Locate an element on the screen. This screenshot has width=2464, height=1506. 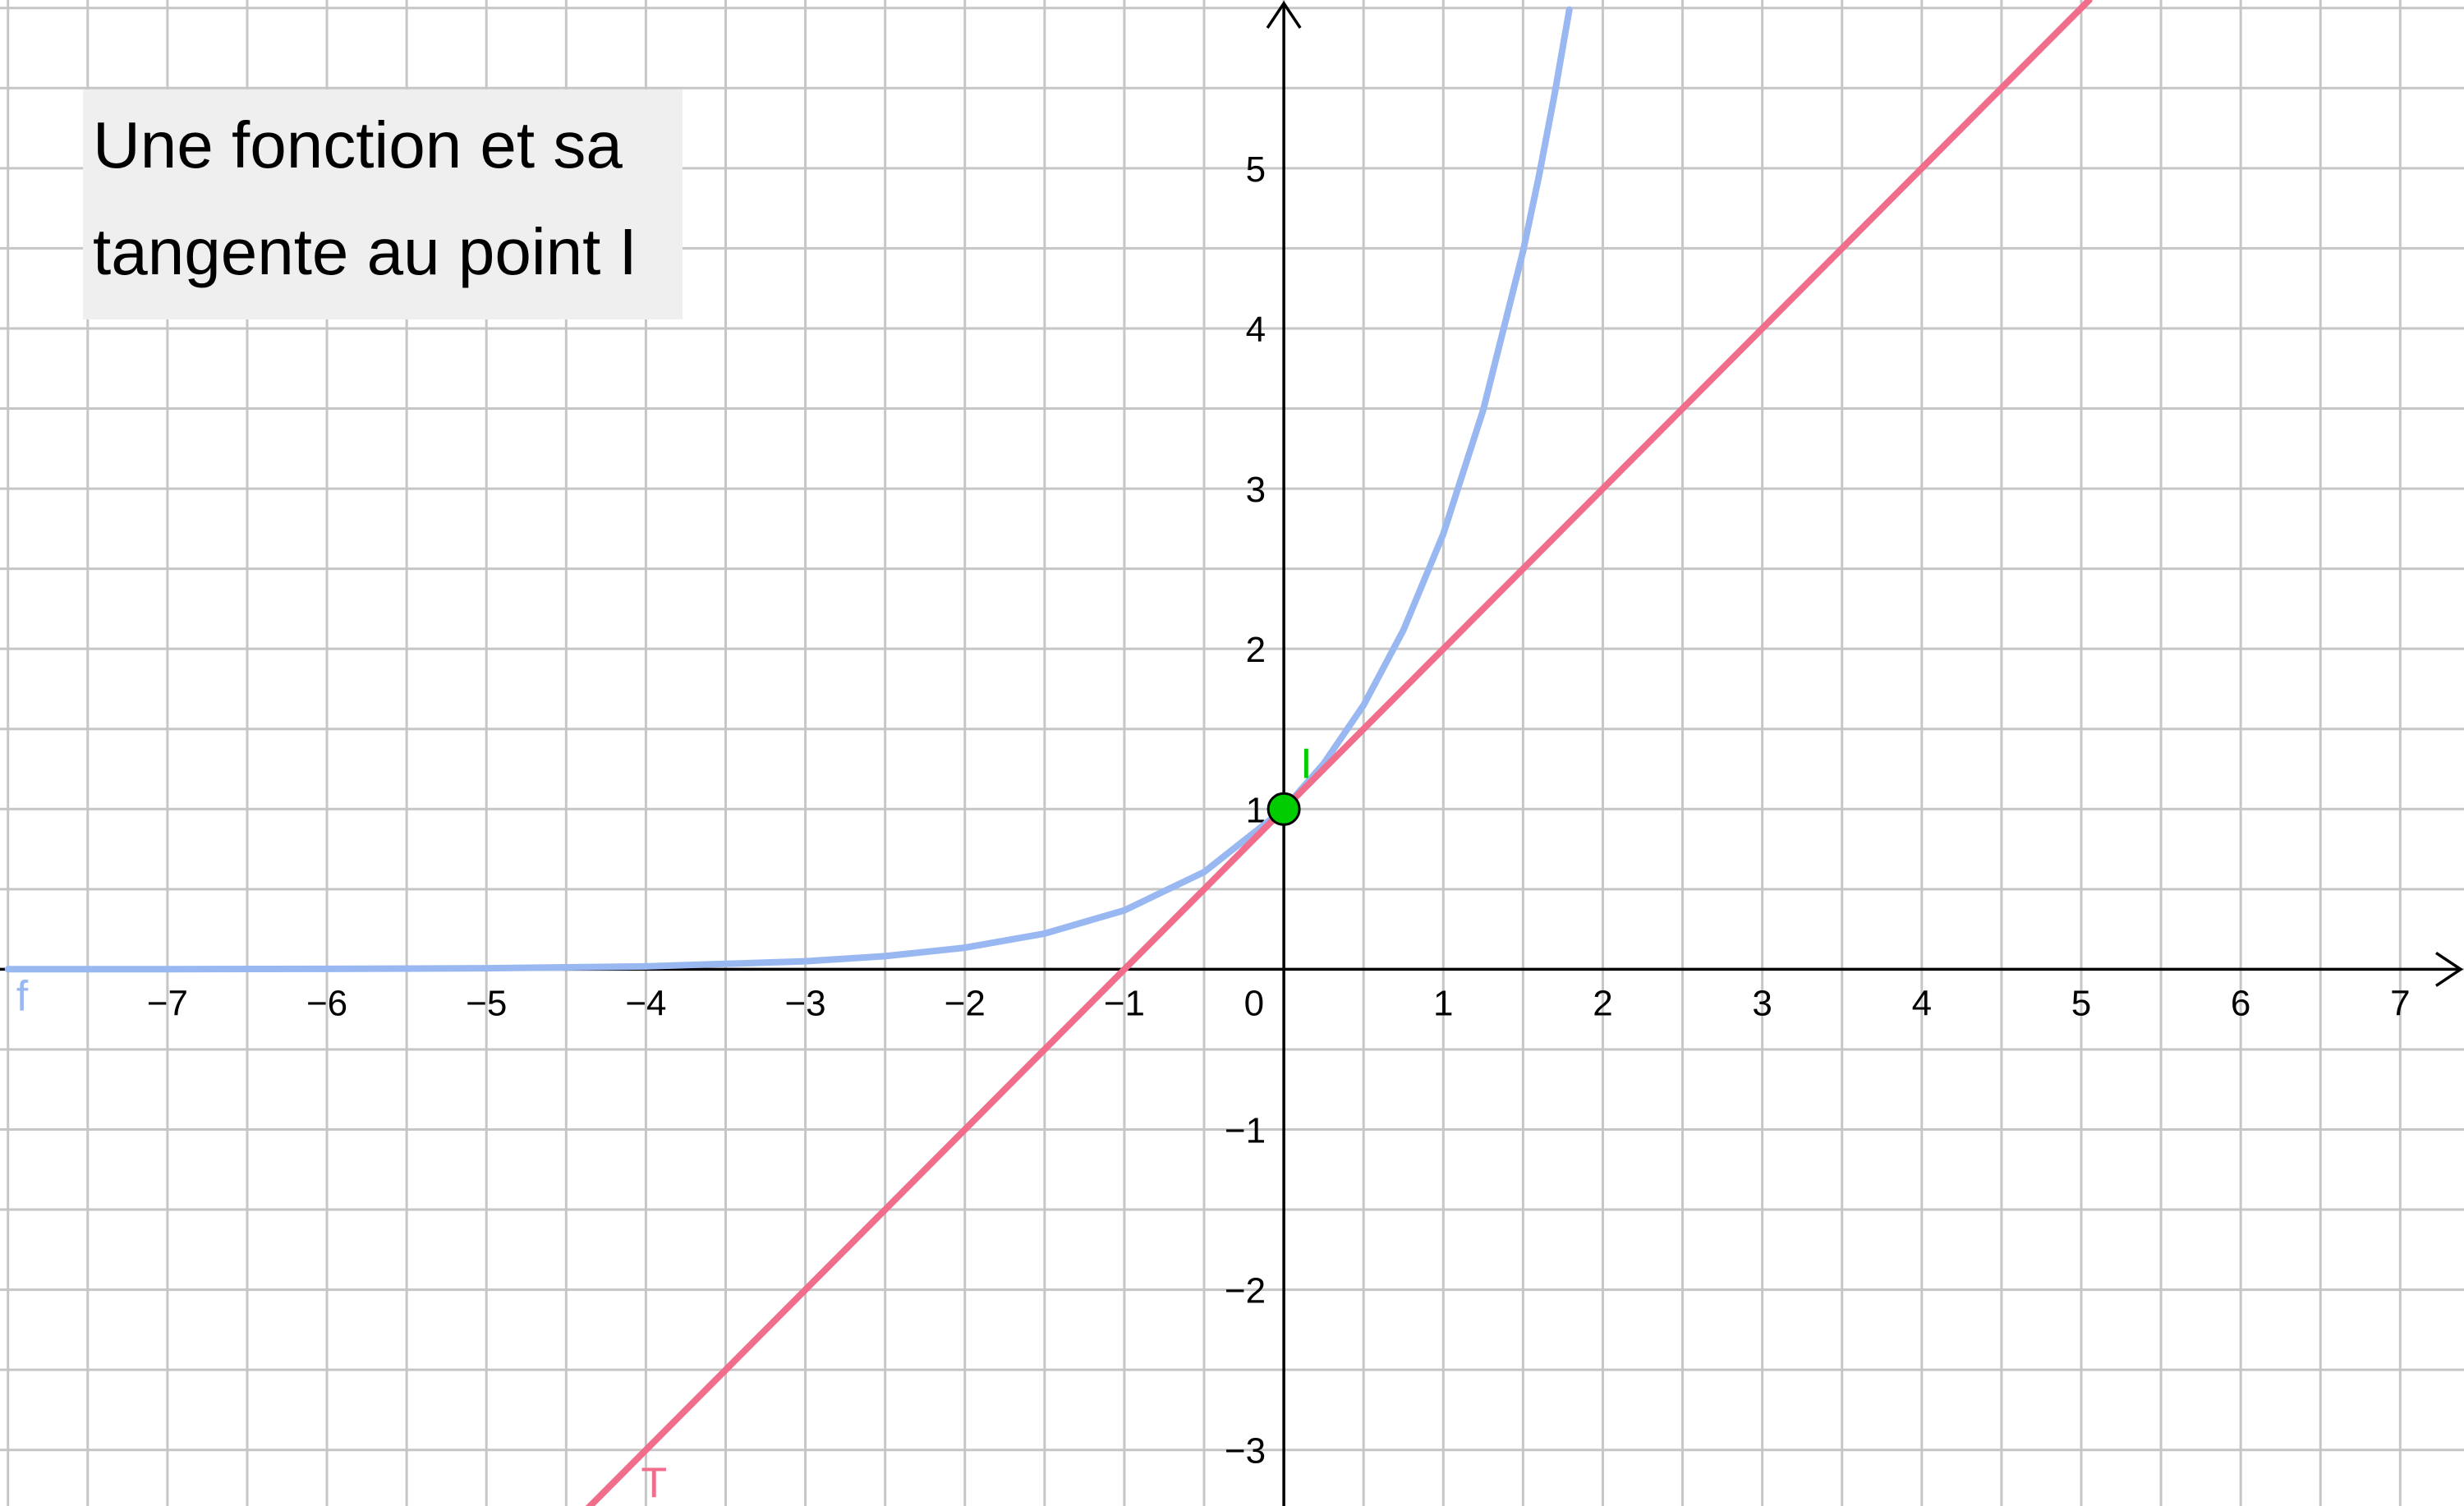
y-tick-label: −2 is located at coordinates (1245, 1291).